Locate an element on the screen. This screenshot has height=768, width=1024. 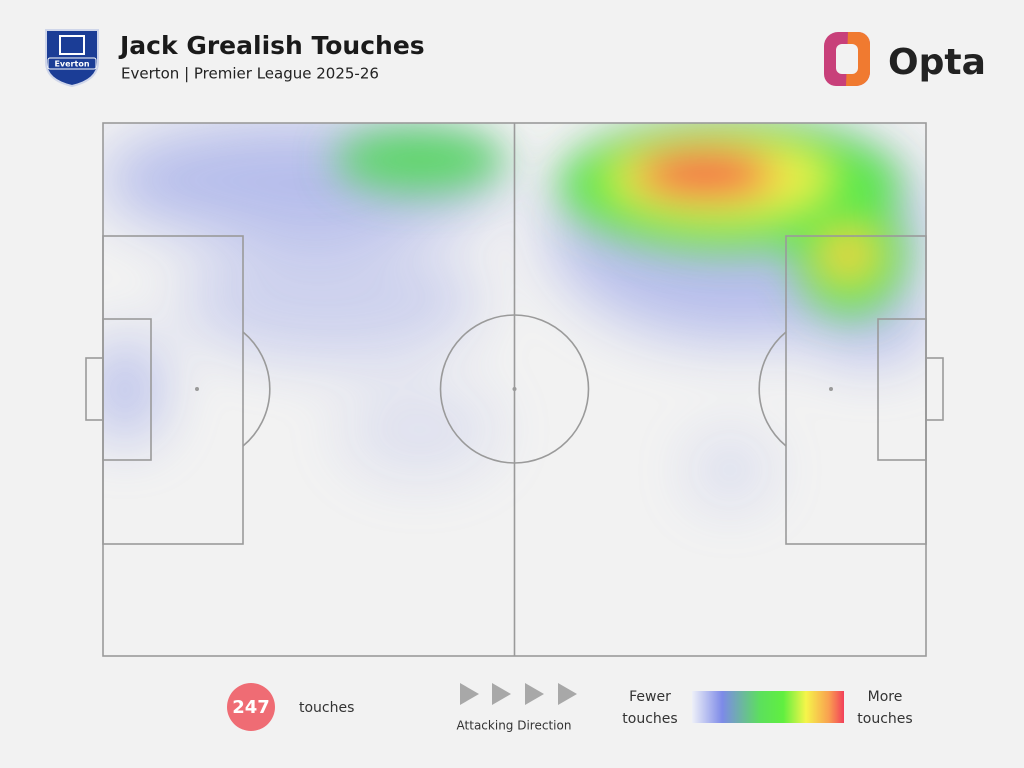
subtitle: Everton | Premier League 2025-26 is located at coordinates (250, 74).